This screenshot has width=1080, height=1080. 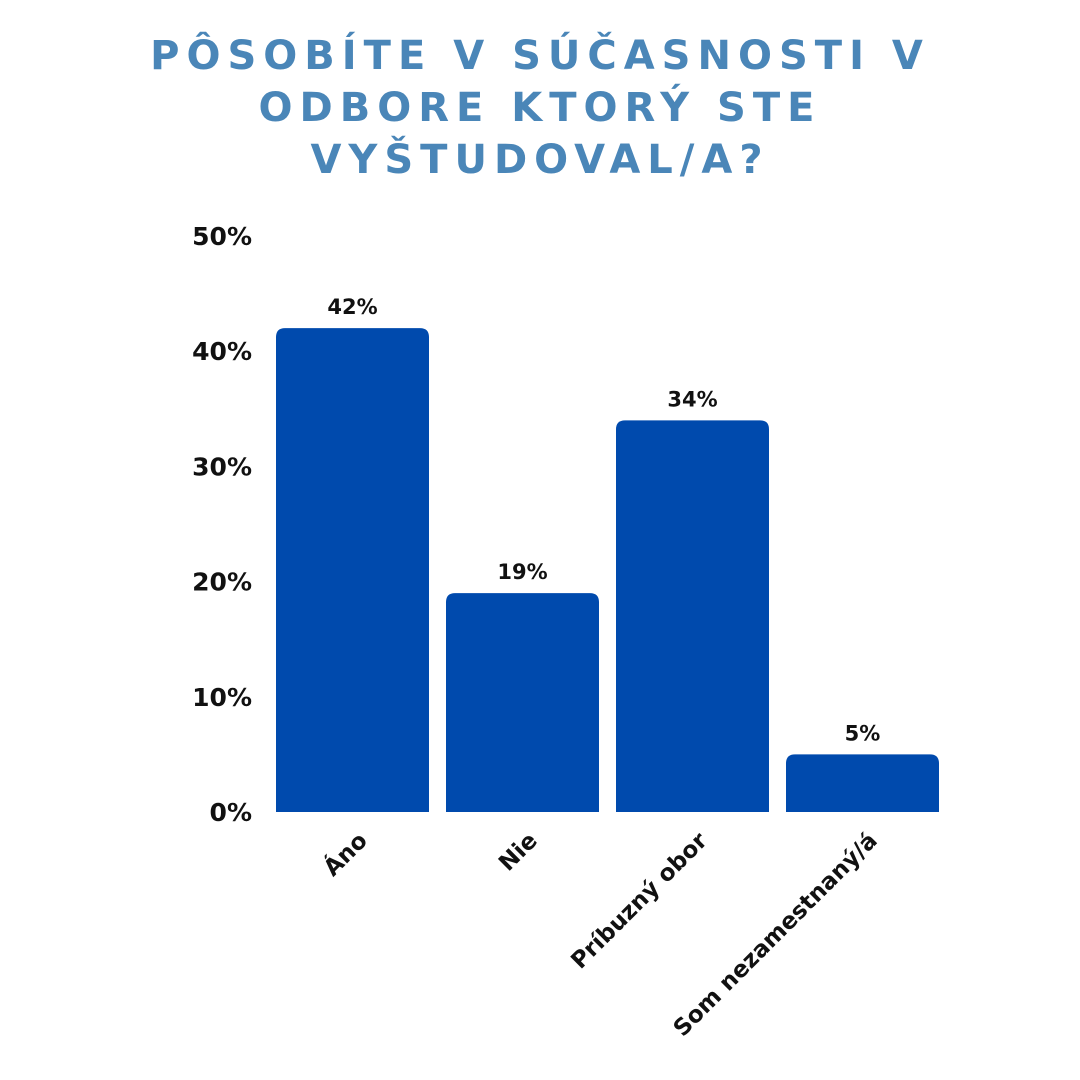 I want to click on x-tick-label: Áno, so click(x=345, y=853).